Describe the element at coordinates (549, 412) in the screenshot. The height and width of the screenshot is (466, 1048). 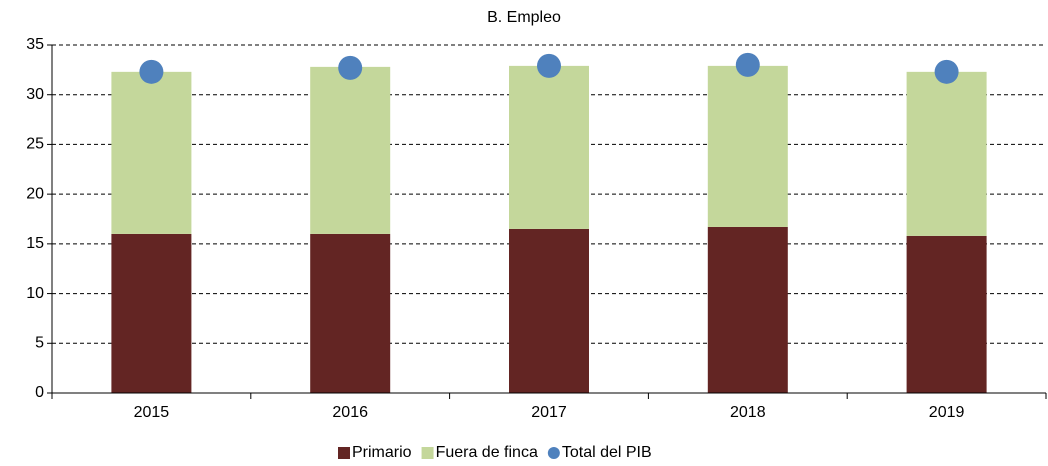
I see `x-tick-label: 2017` at that location.